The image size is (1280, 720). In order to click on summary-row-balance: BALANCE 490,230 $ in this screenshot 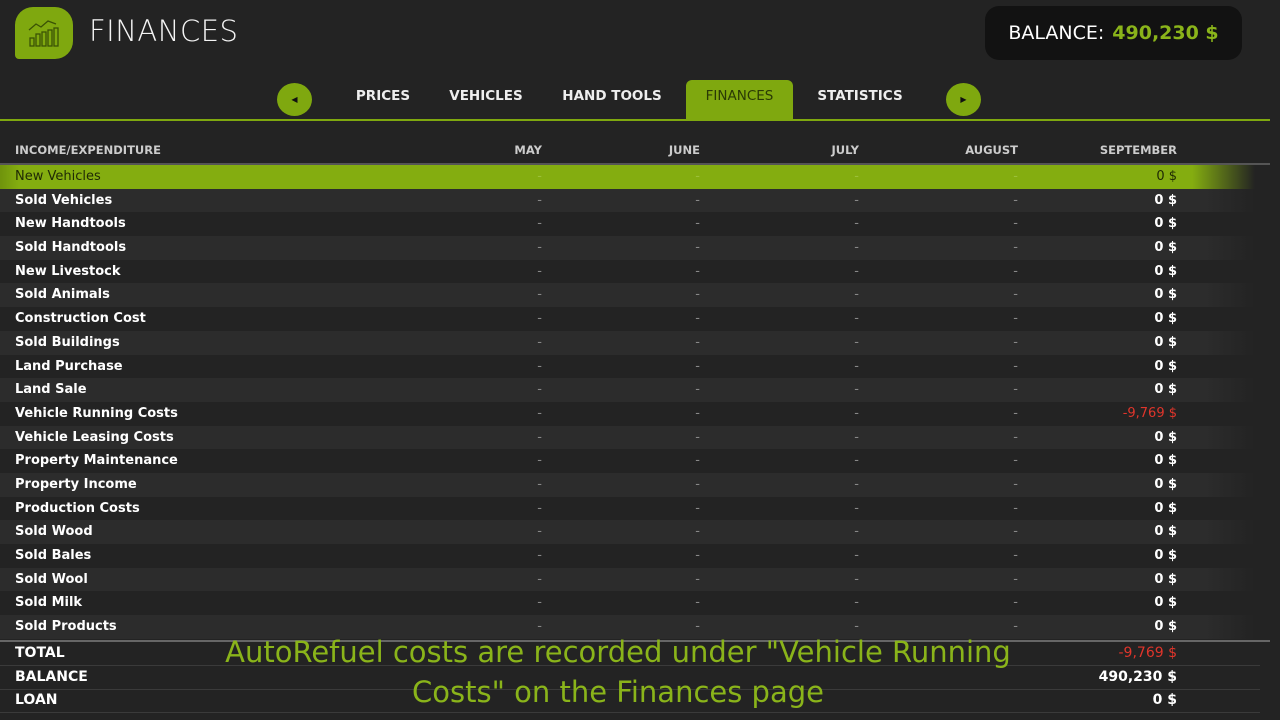, I will do `click(630, 678)`.